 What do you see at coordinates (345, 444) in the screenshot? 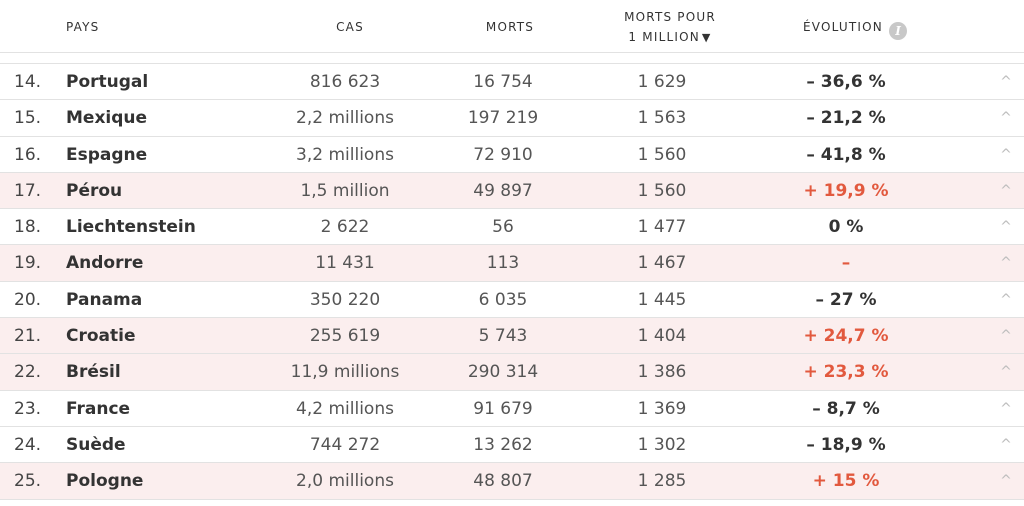
I see `row-cases: 744 272` at bounding box center [345, 444].